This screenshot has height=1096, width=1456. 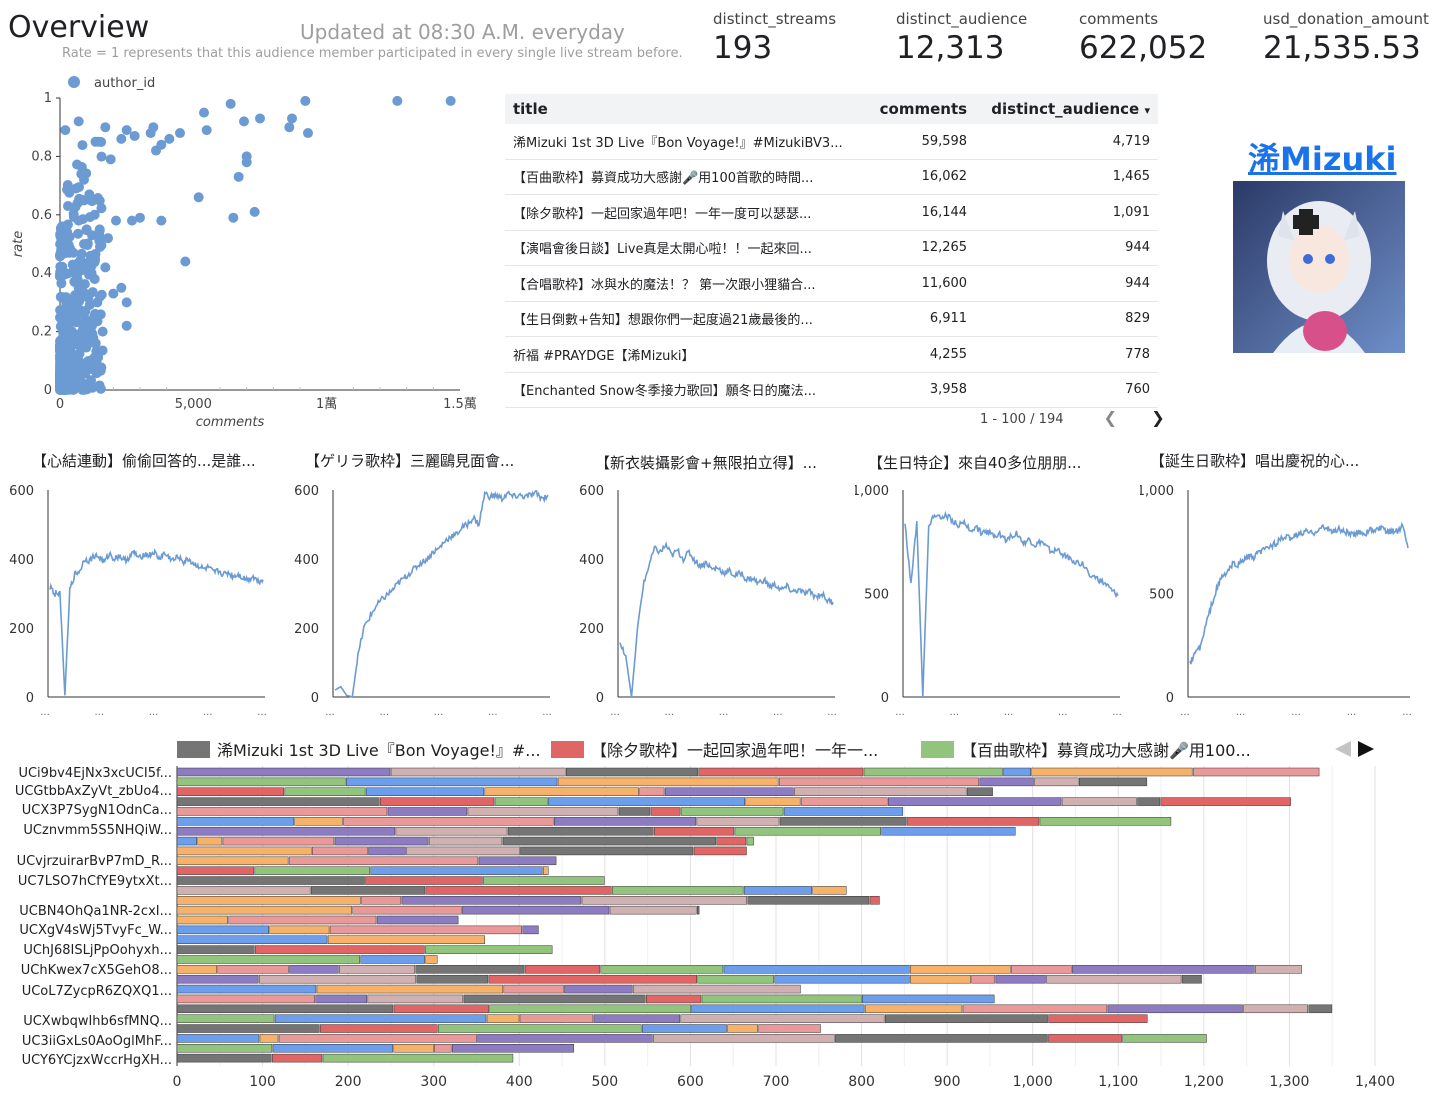 I want to click on x-tick-label: 1萬, so click(x=326, y=404).